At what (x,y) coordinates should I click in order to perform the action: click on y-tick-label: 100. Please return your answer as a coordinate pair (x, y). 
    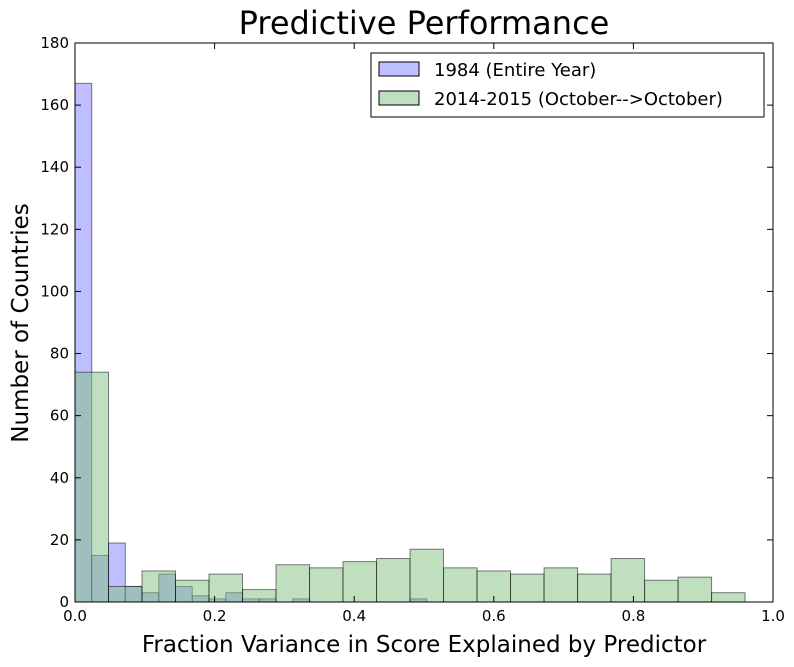
    Looking at the image, I should click on (54, 291).